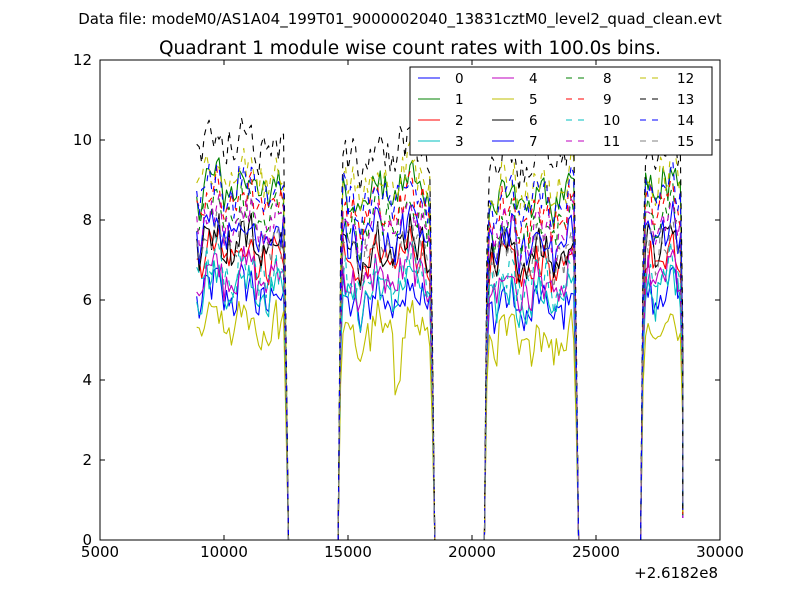 This screenshot has width=800, height=600. I want to click on y-tick-label: 8, so click(87, 220).